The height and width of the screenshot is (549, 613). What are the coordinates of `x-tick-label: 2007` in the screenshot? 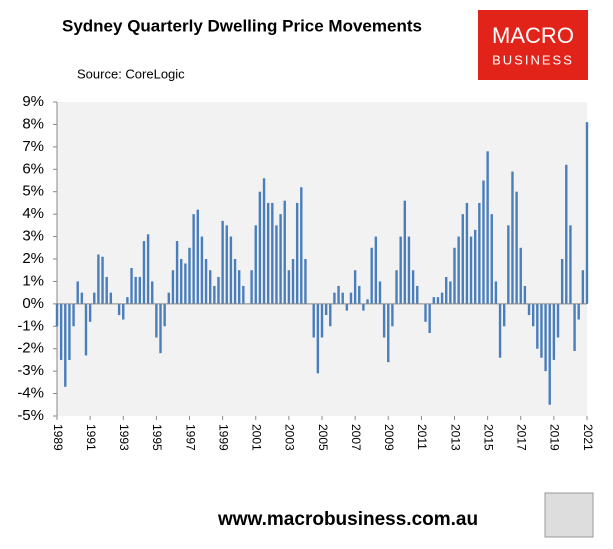 It's located at (356, 437).